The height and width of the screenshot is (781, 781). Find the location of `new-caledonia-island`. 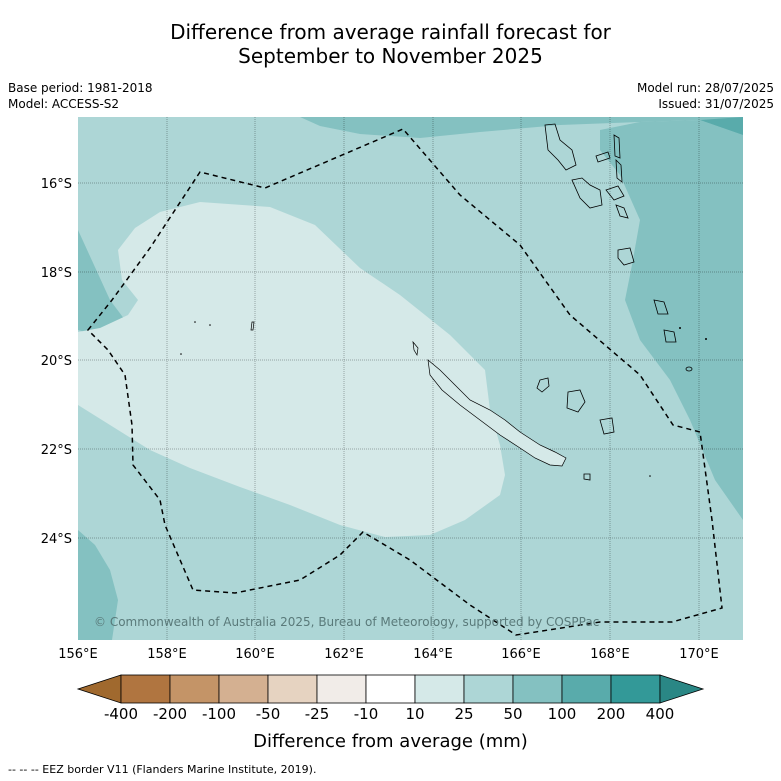

new-caledonia-island is located at coordinates (497, 413).